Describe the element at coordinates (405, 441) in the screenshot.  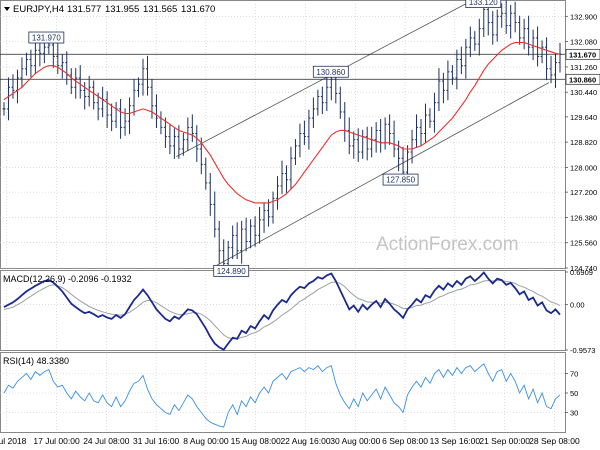
I see `x-axis-label: 6 Sep 08:00` at that location.